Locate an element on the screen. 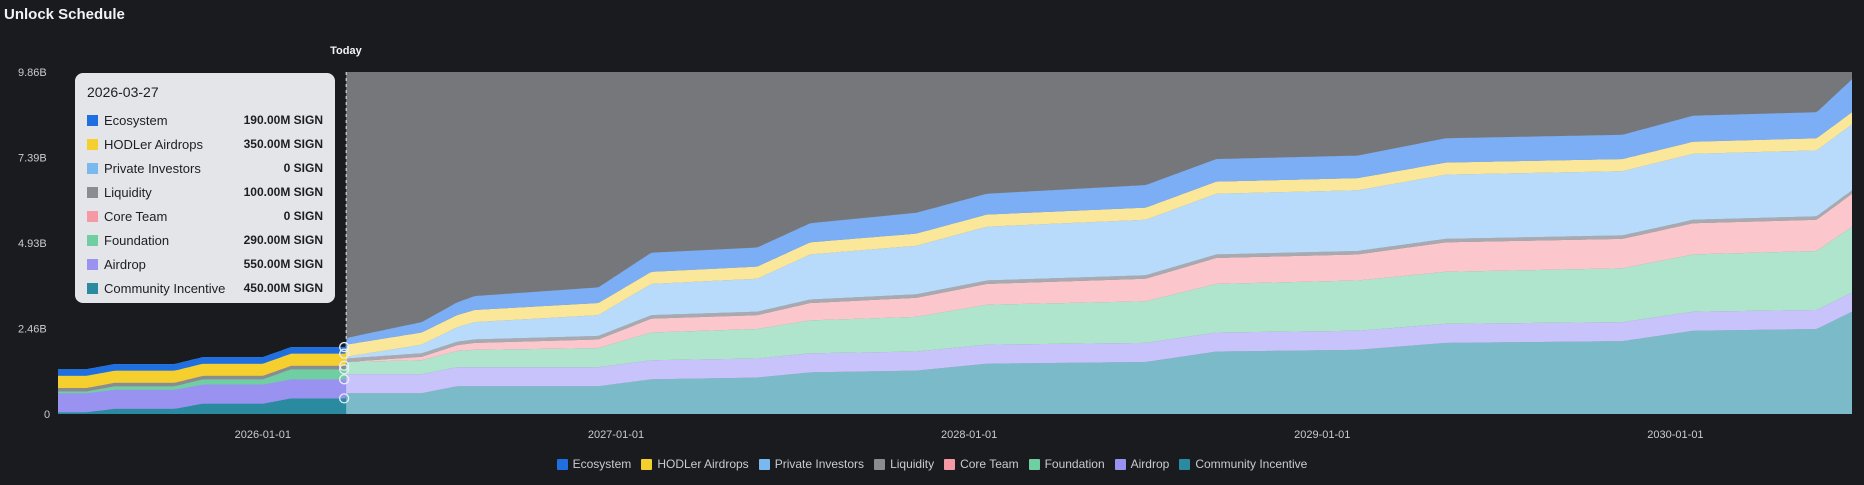 Image resolution: width=1864 pixels, height=485 pixels. past-area-hodler-airdrops is located at coordinates (202, 368).